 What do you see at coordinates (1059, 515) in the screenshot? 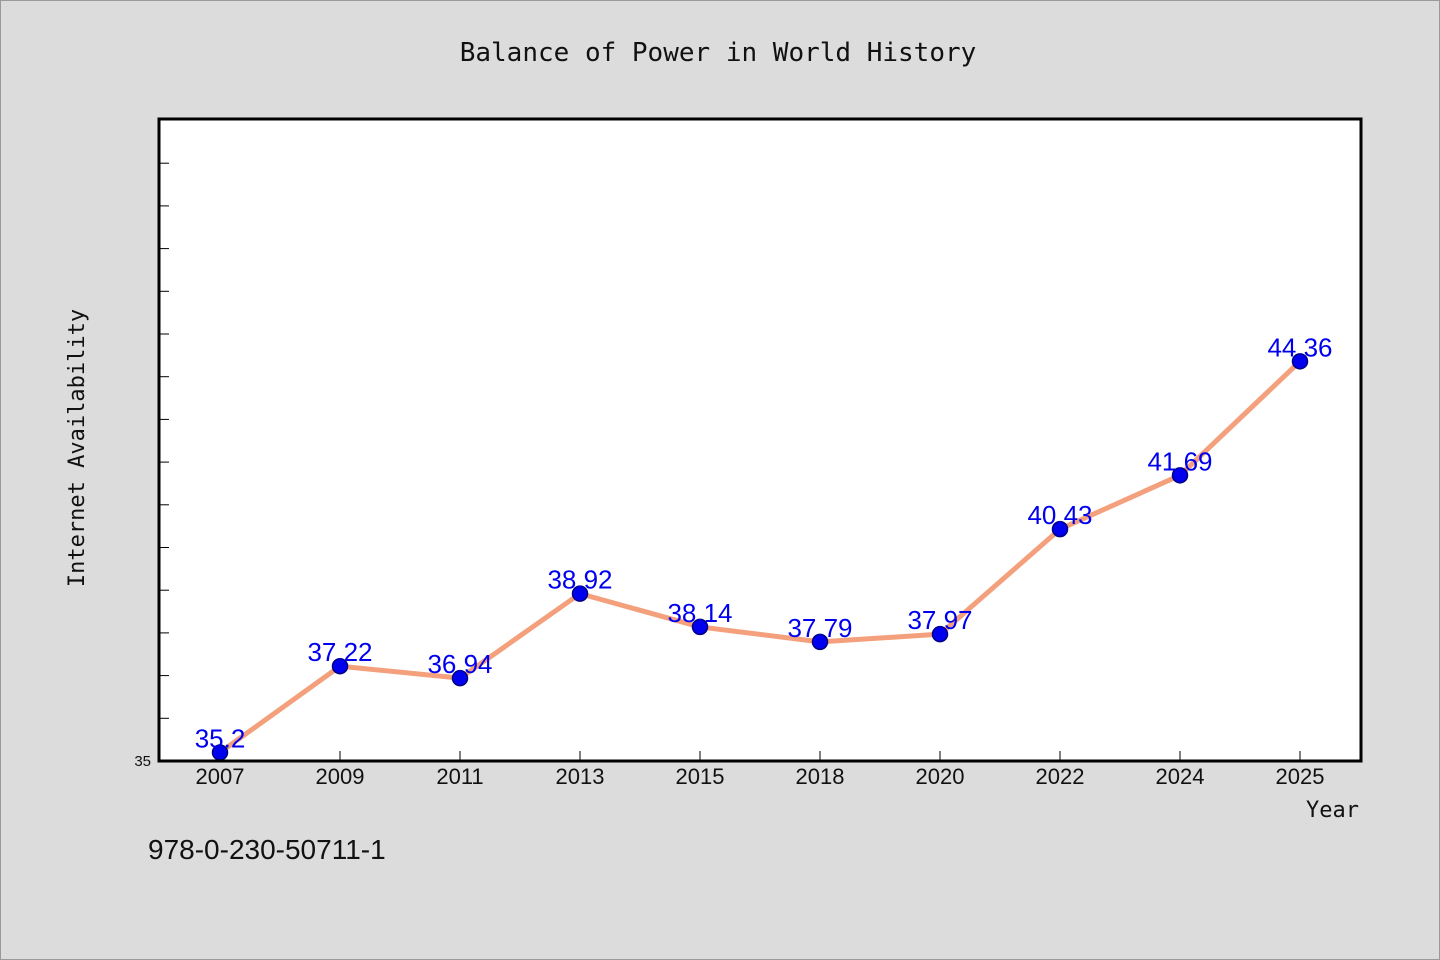
I see `data-label-2022: 40.43` at bounding box center [1059, 515].